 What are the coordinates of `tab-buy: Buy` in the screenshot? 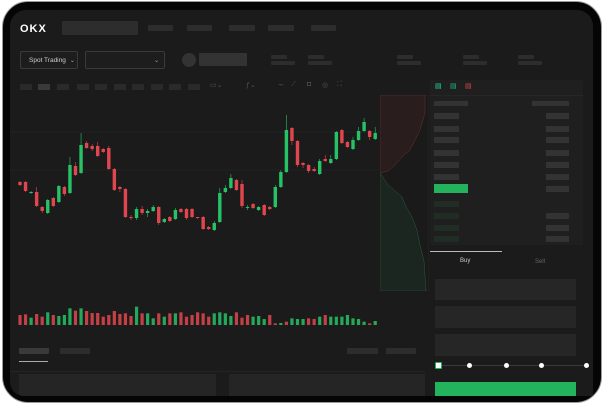 It's located at (465, 261).